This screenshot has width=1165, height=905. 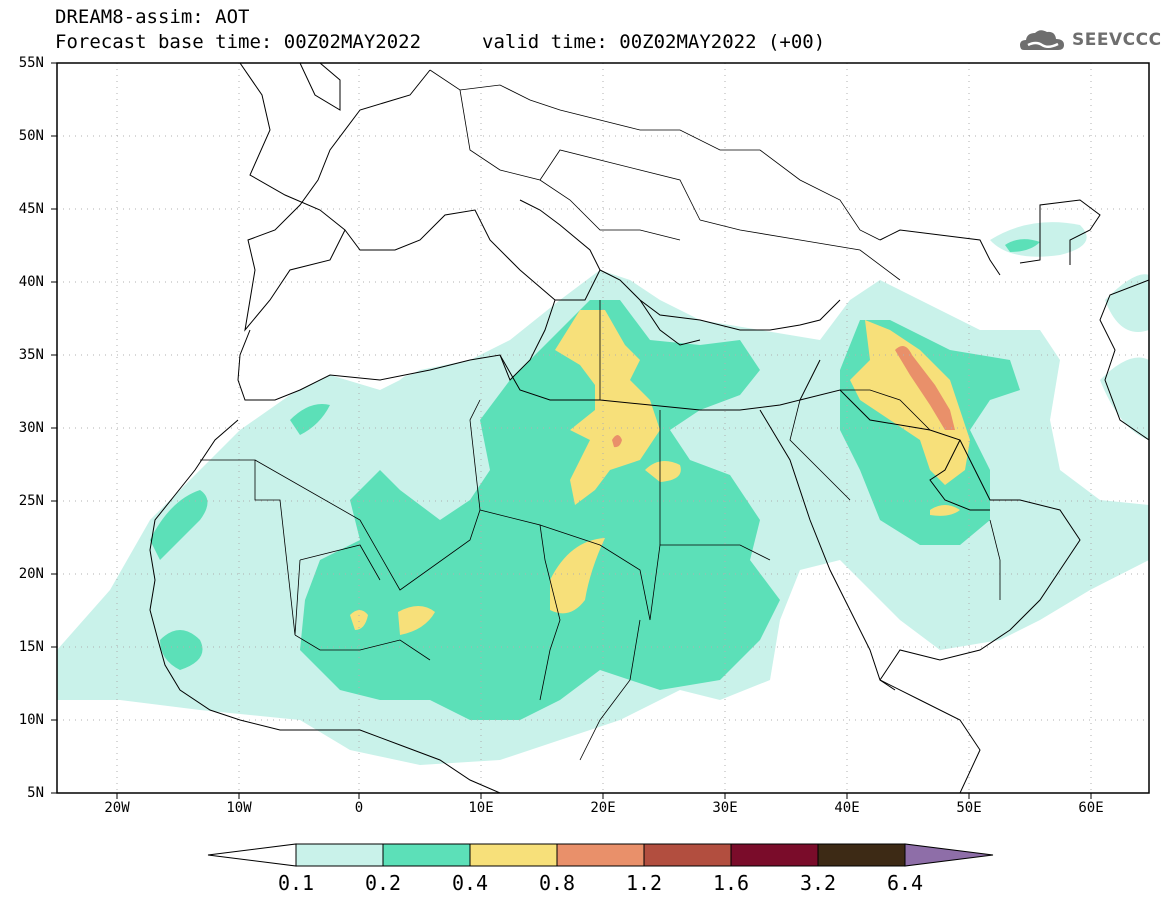 What do you see at coordinates (31, 209) in the screenshot?
I see `lat-label-45n: 45N` at bounding box center [31, 209].